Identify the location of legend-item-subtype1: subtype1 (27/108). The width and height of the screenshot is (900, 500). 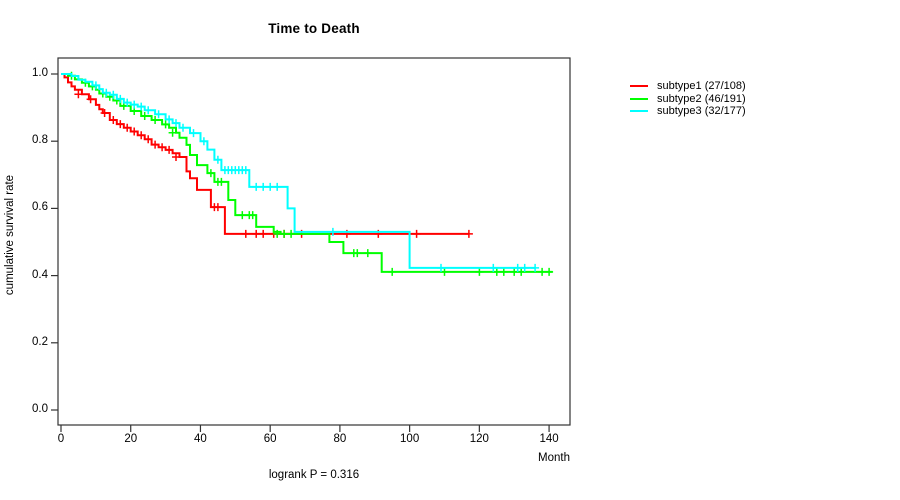
(688, 86).